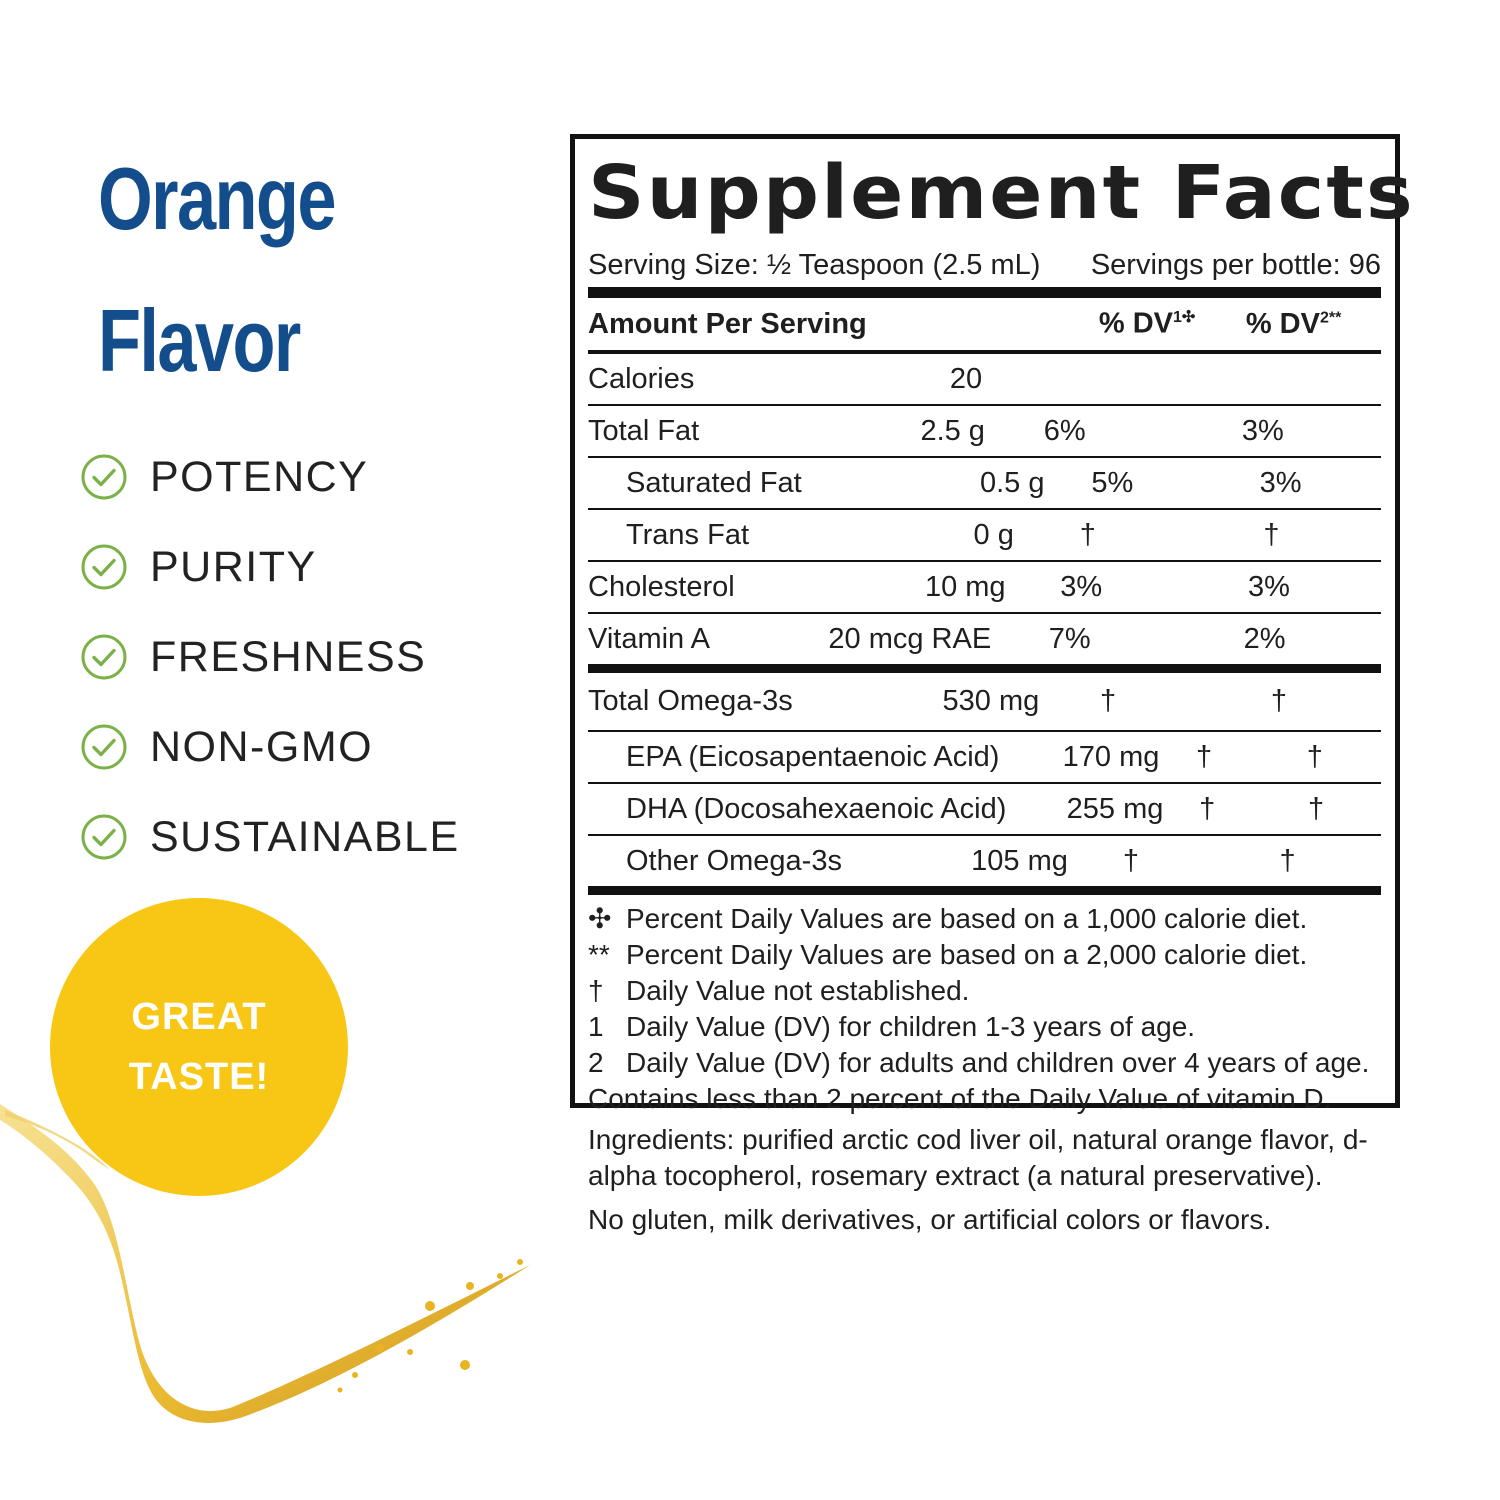  I want to click on feature-item: NON-GMO, so click(270, 747).